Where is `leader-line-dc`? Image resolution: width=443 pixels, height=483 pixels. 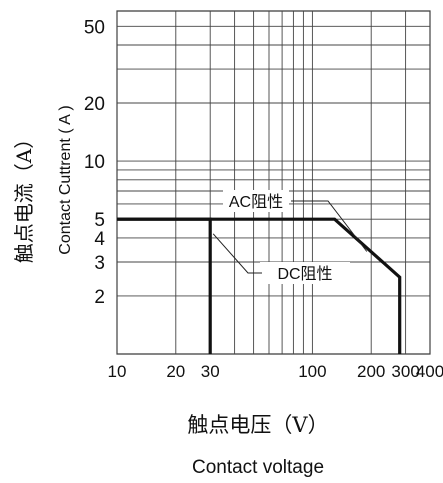
leader-line-dc is located at coordinates (237, 253).